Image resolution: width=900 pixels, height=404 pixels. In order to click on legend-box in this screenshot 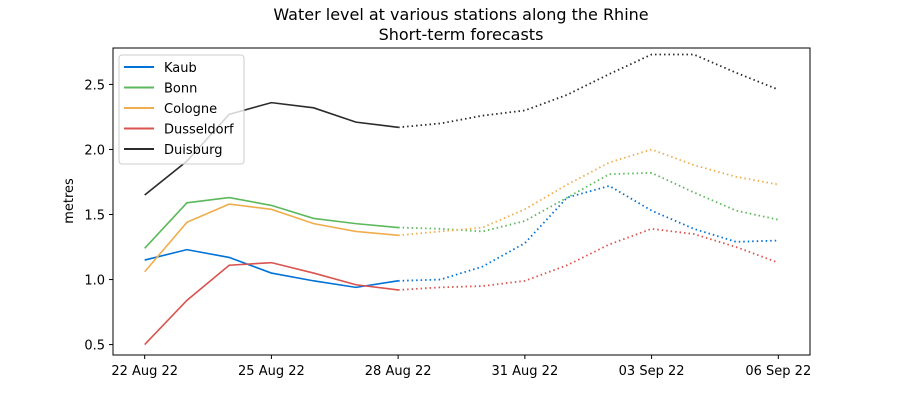, I will do `click(181, 109)`.